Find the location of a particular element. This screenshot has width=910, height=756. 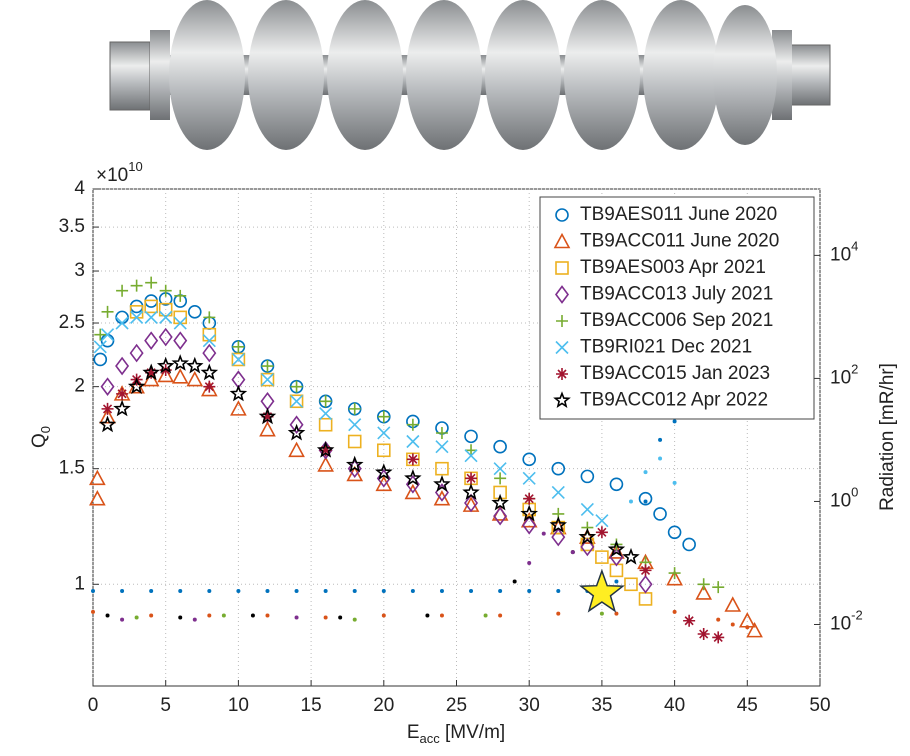

legend-label: TB9ACC012 Apr 2022 is located at coordinates (674, 400).